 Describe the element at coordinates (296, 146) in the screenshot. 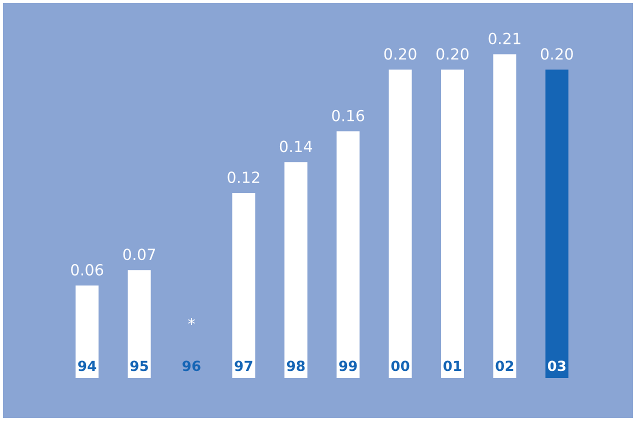

I see `data-label: 0.14` at that location.